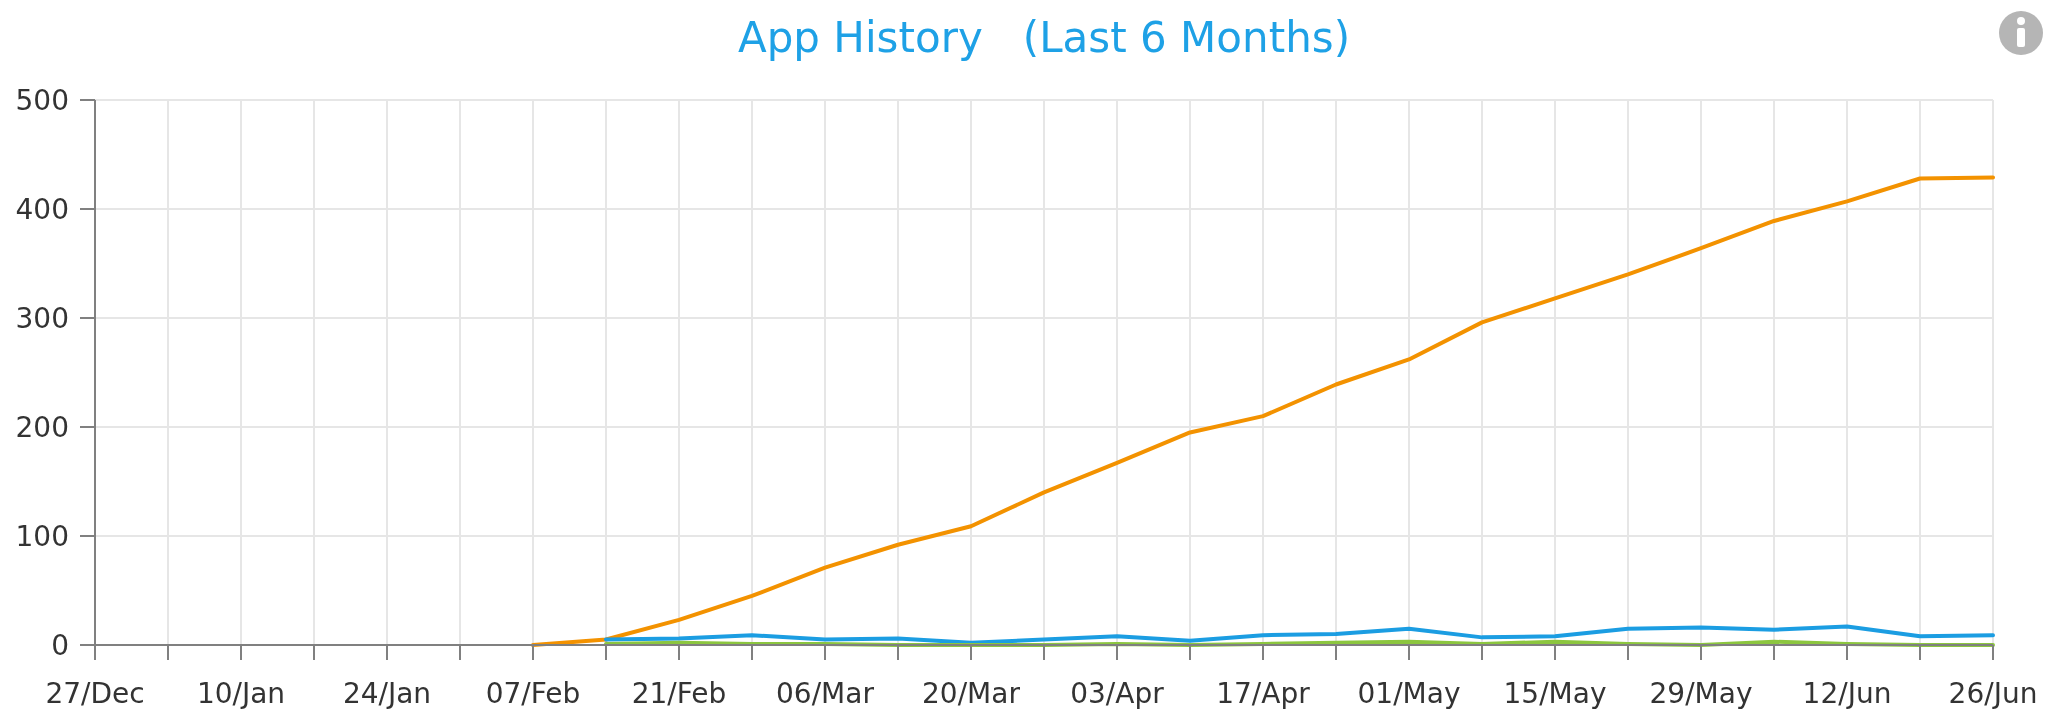 The height and width of the screenshot is (726, 2056). What do you see at coordinates (1044, 37) in the screenshot?
I see `chart-title: App History (Last 6 Months)` at bounding box center [1044, 37].